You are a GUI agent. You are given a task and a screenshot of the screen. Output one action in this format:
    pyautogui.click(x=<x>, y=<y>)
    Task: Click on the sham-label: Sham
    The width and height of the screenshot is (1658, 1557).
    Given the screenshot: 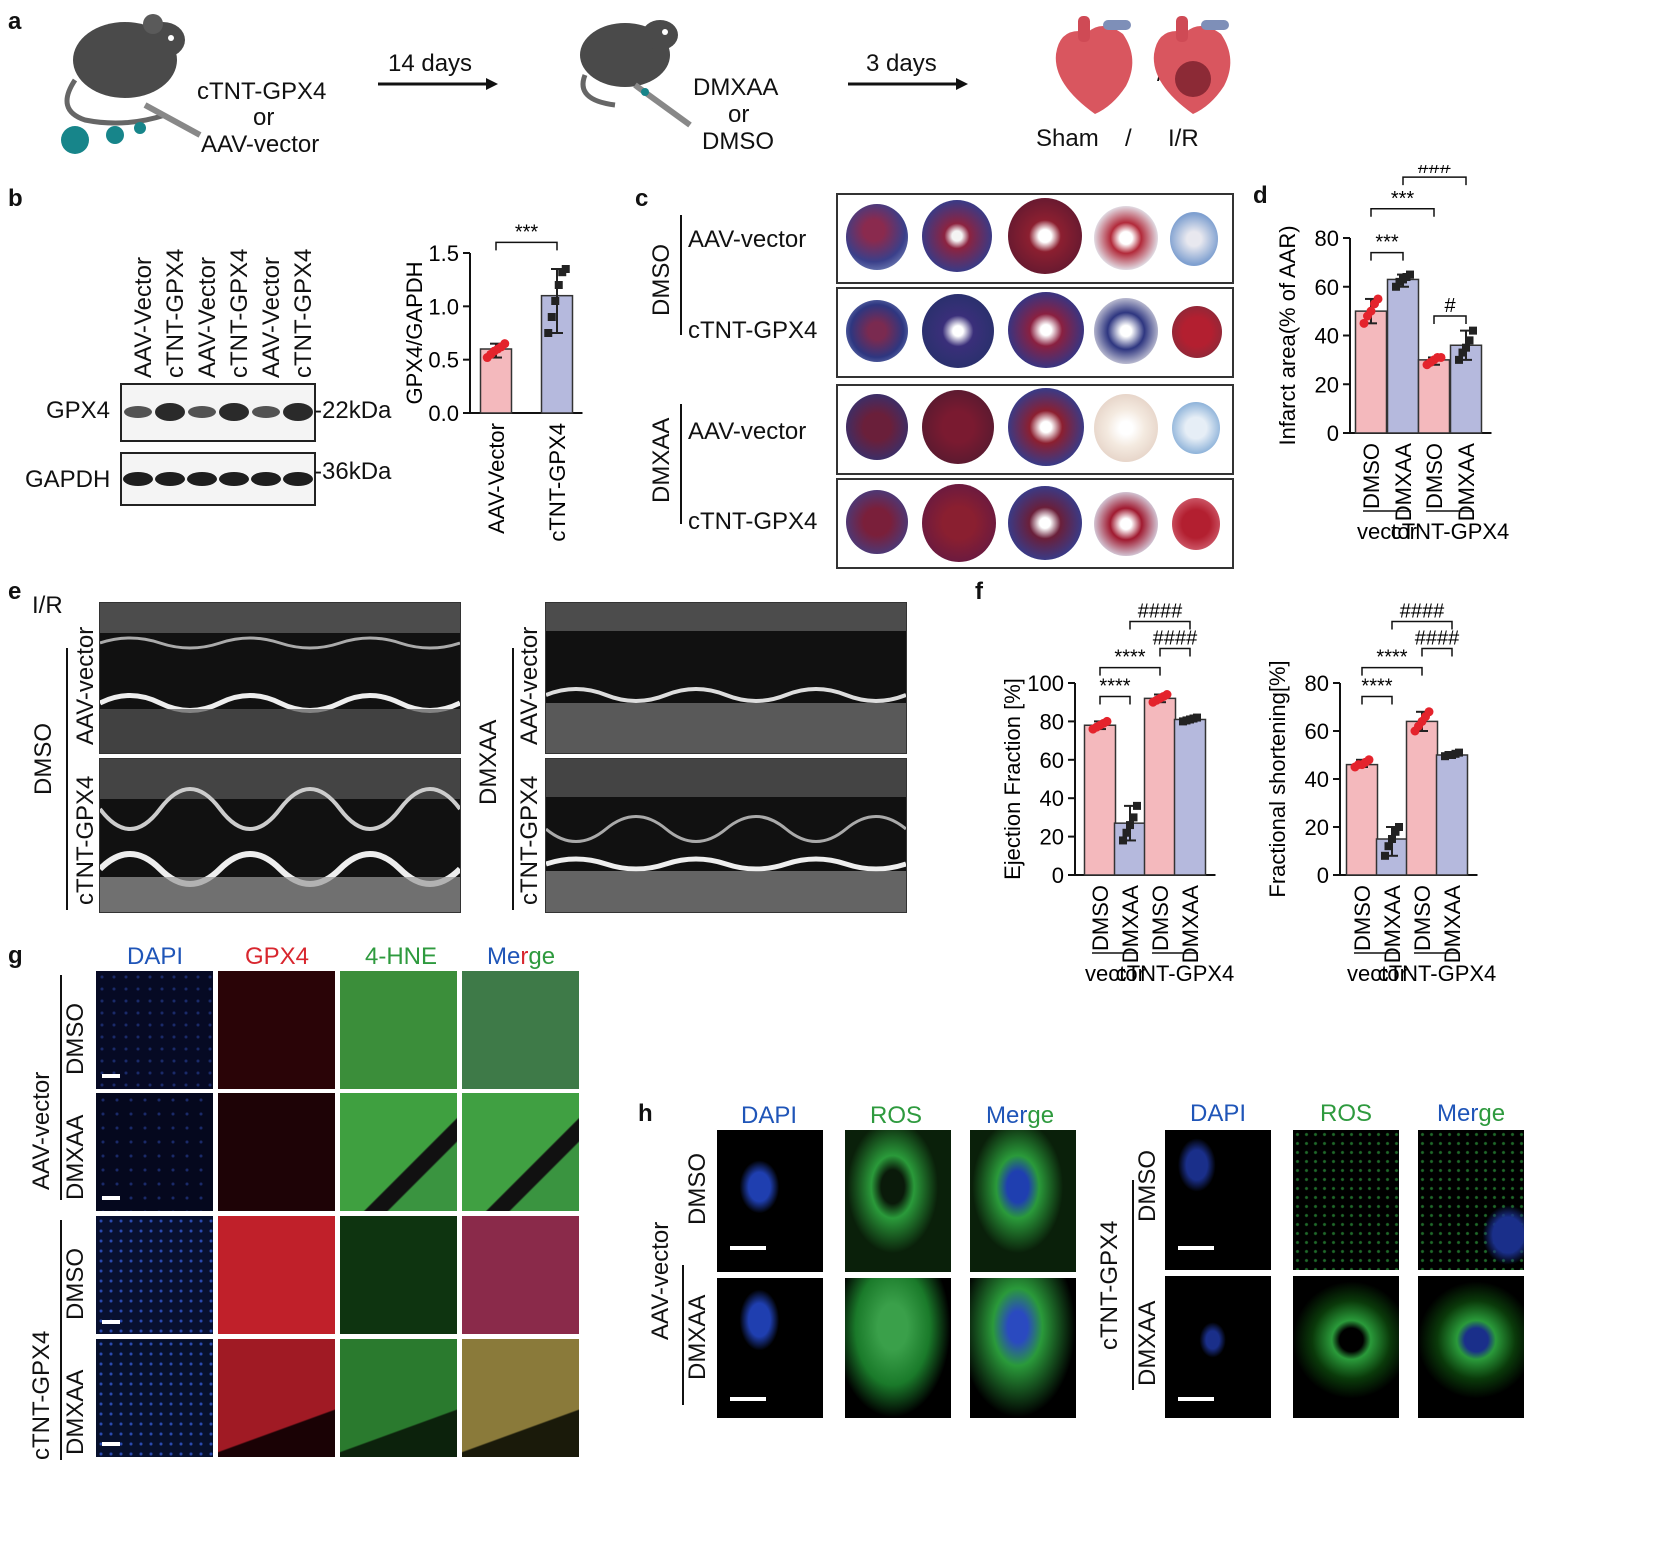 What is the action you would take?
    pyautogui.click(x=1067, y=138)
    